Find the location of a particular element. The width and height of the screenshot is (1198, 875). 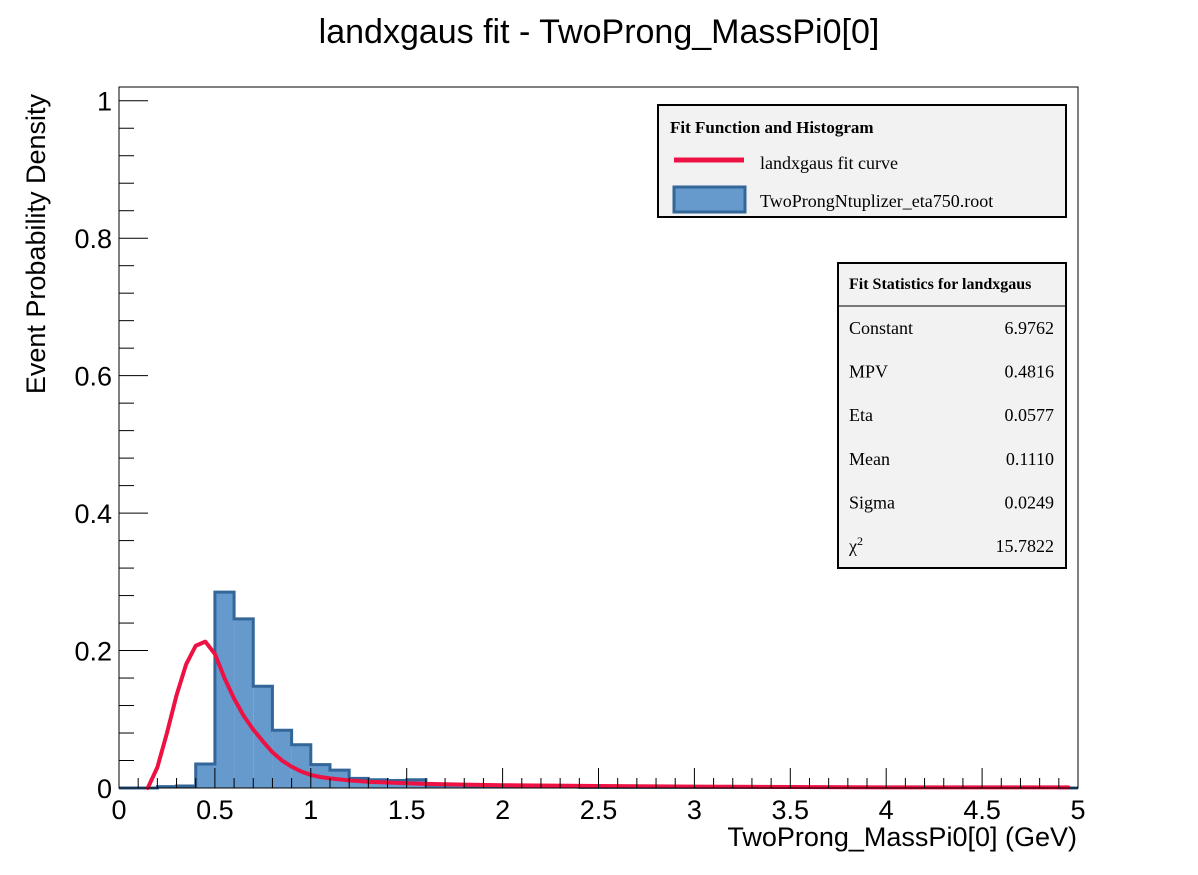

stats-row-value: 0.0249 is located at coordinates (1030, 502).